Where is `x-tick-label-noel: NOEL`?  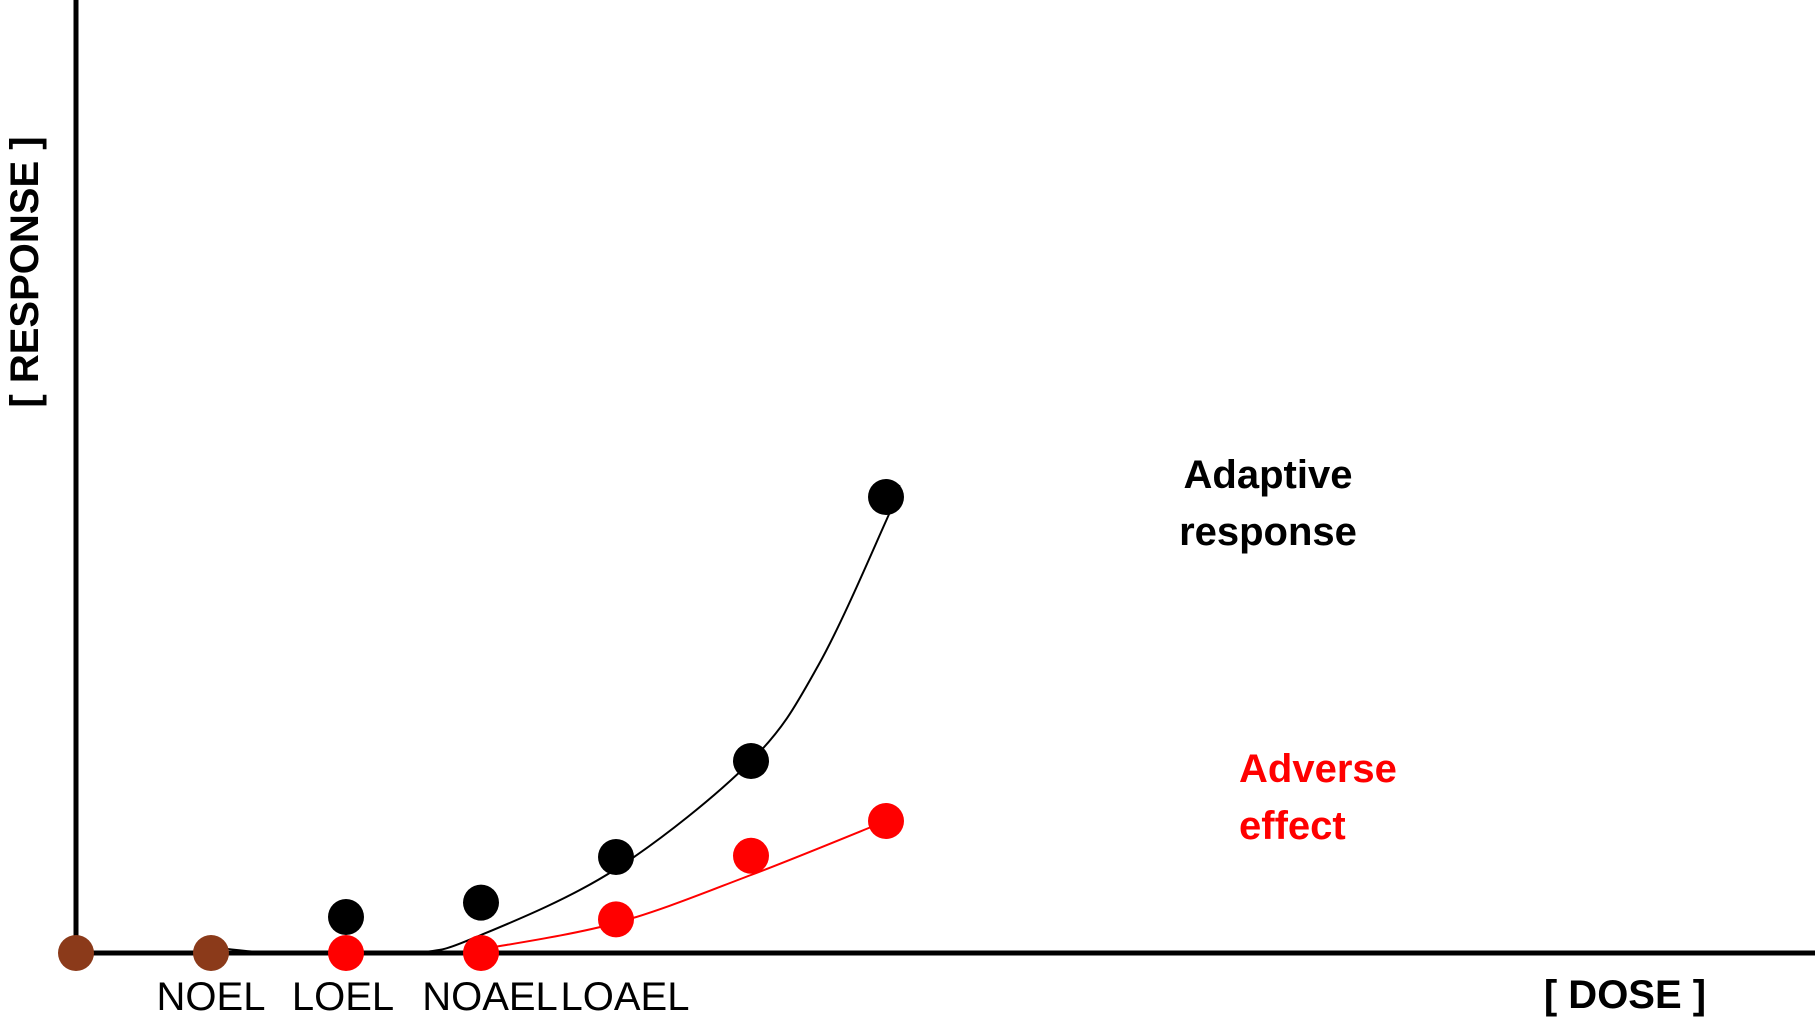 x-tick-label-noel: NOEL is located at coordinates (211, 997).